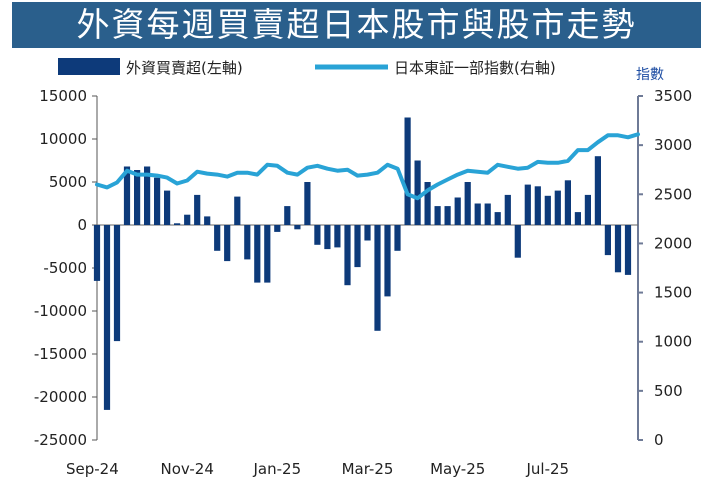 The height and width of the screenshot is (485, 713). Describe the element at coordinates (63, 96) in the screenshot. I see `left-tick-label: 15000` at that location.